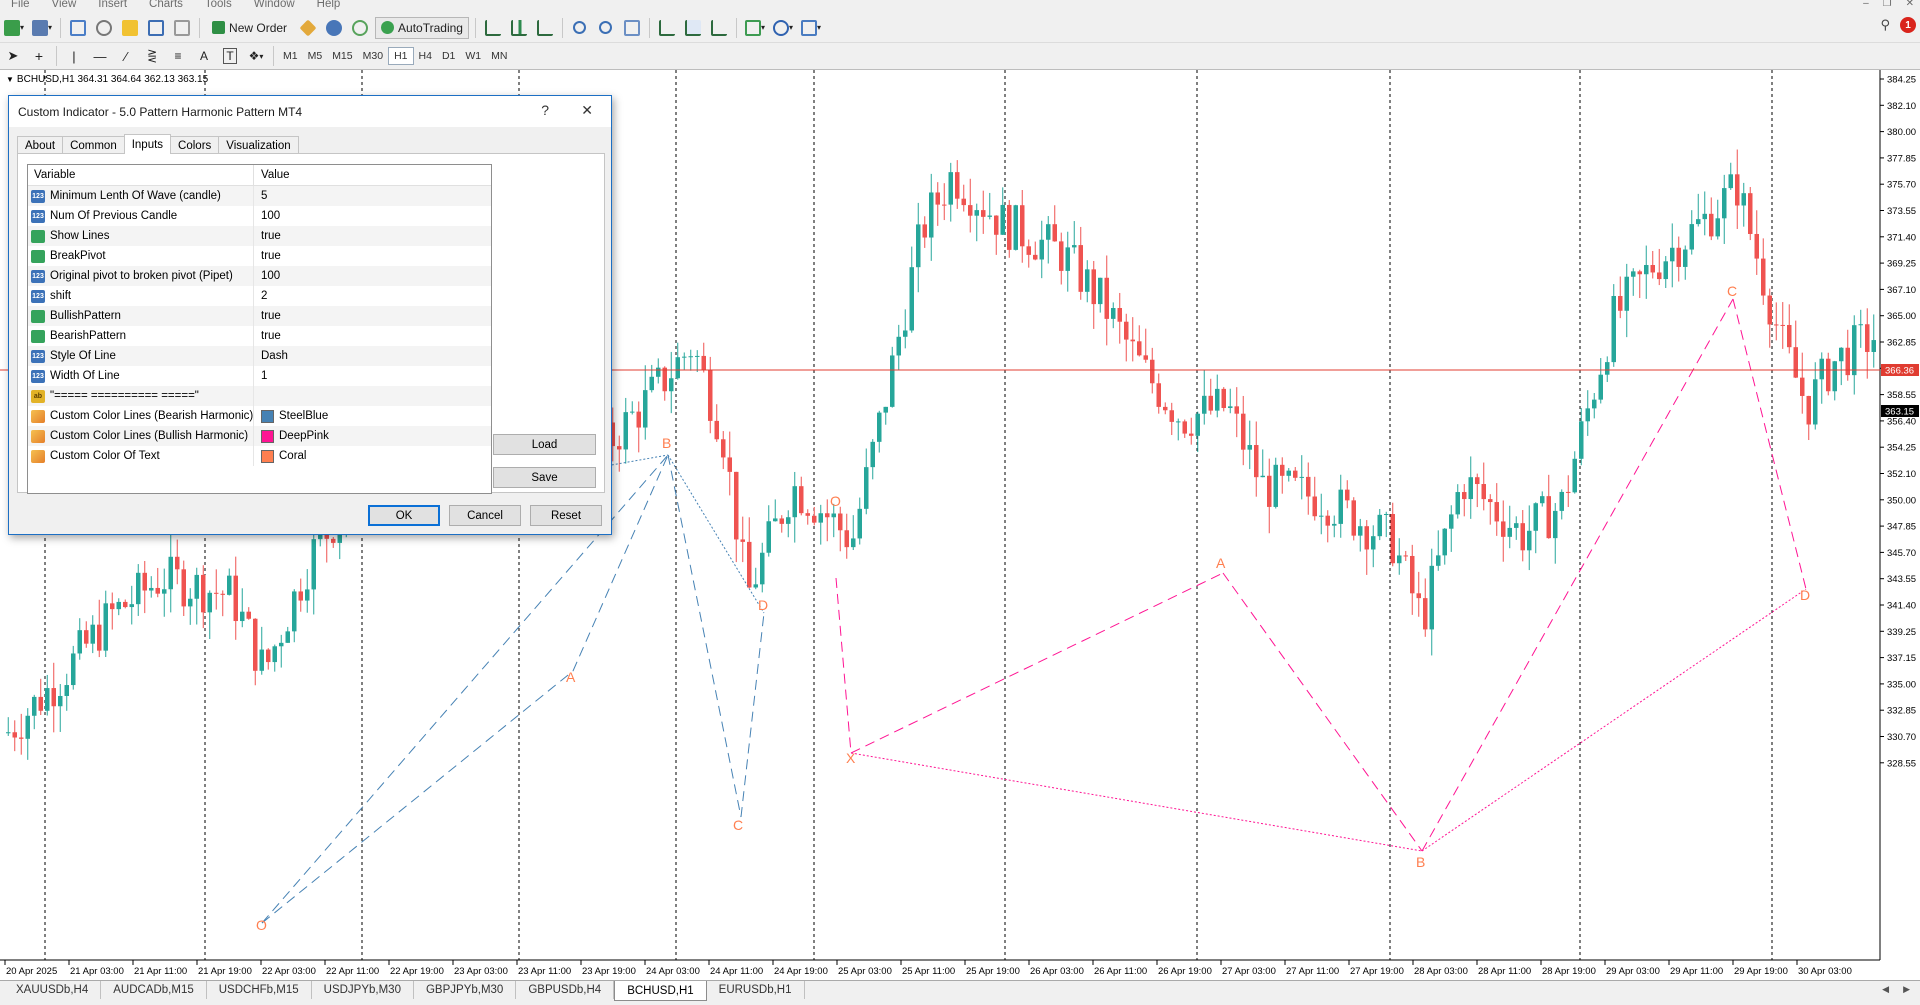 The height and width of the screenshot is (1005, 1920). Describe the element at coordinates (372, 416) in the screenshot. I see `parameter-value: SteelBlue` at that location.